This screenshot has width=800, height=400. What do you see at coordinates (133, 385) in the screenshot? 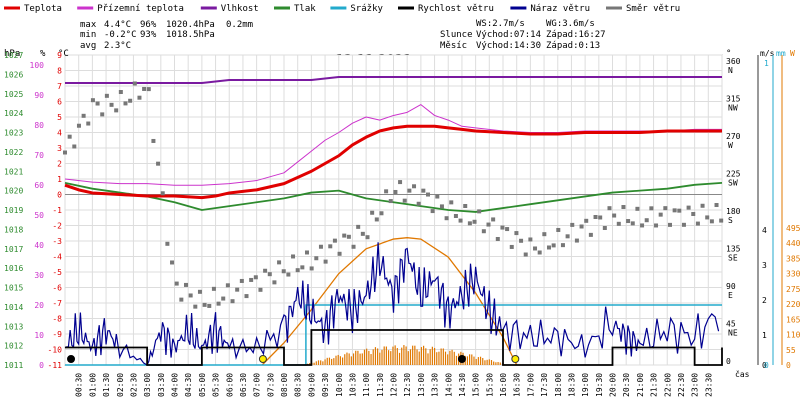
I see `x-tick-label: 02:30` at bounding box center [133, 385].